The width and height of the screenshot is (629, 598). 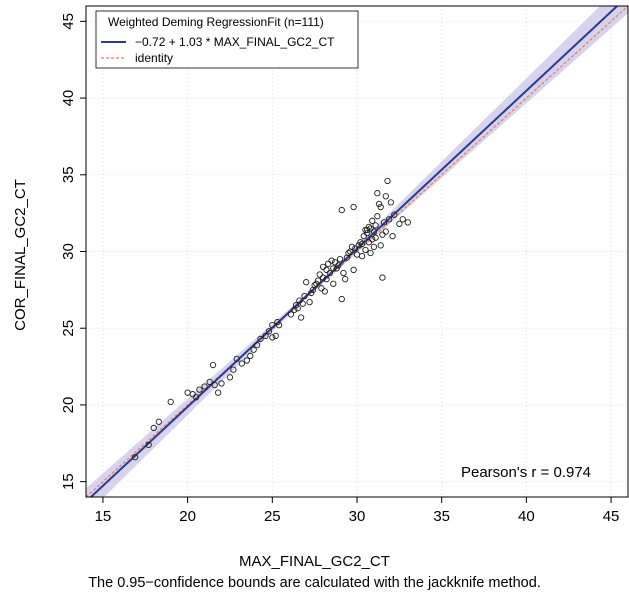 I want to click on legend-title: Weighted Deming RegressionFit (n=111), so click(x=216, y=22).